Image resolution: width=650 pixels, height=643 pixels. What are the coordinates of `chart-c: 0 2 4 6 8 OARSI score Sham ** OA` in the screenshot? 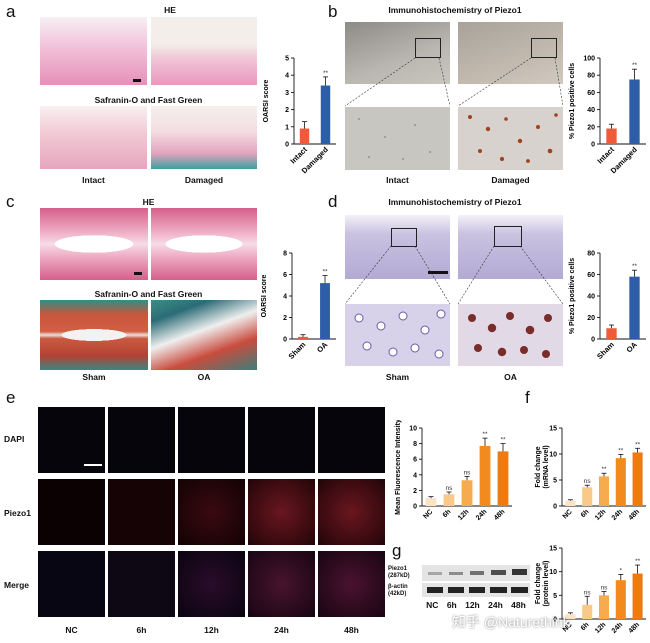 It's located at (298, 306).